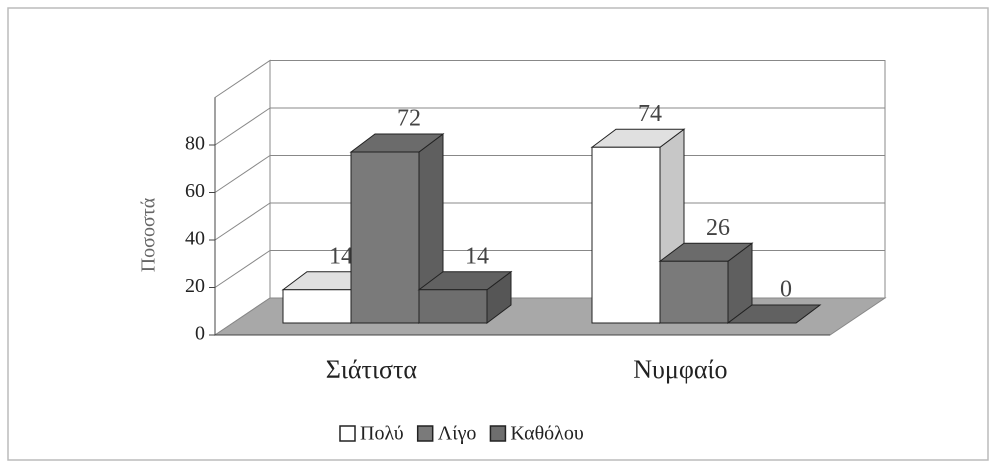 The width and height of the screenshot is (997, 469). I want to click on x-tick-label: Νυμφαίο, so click(680, 369).